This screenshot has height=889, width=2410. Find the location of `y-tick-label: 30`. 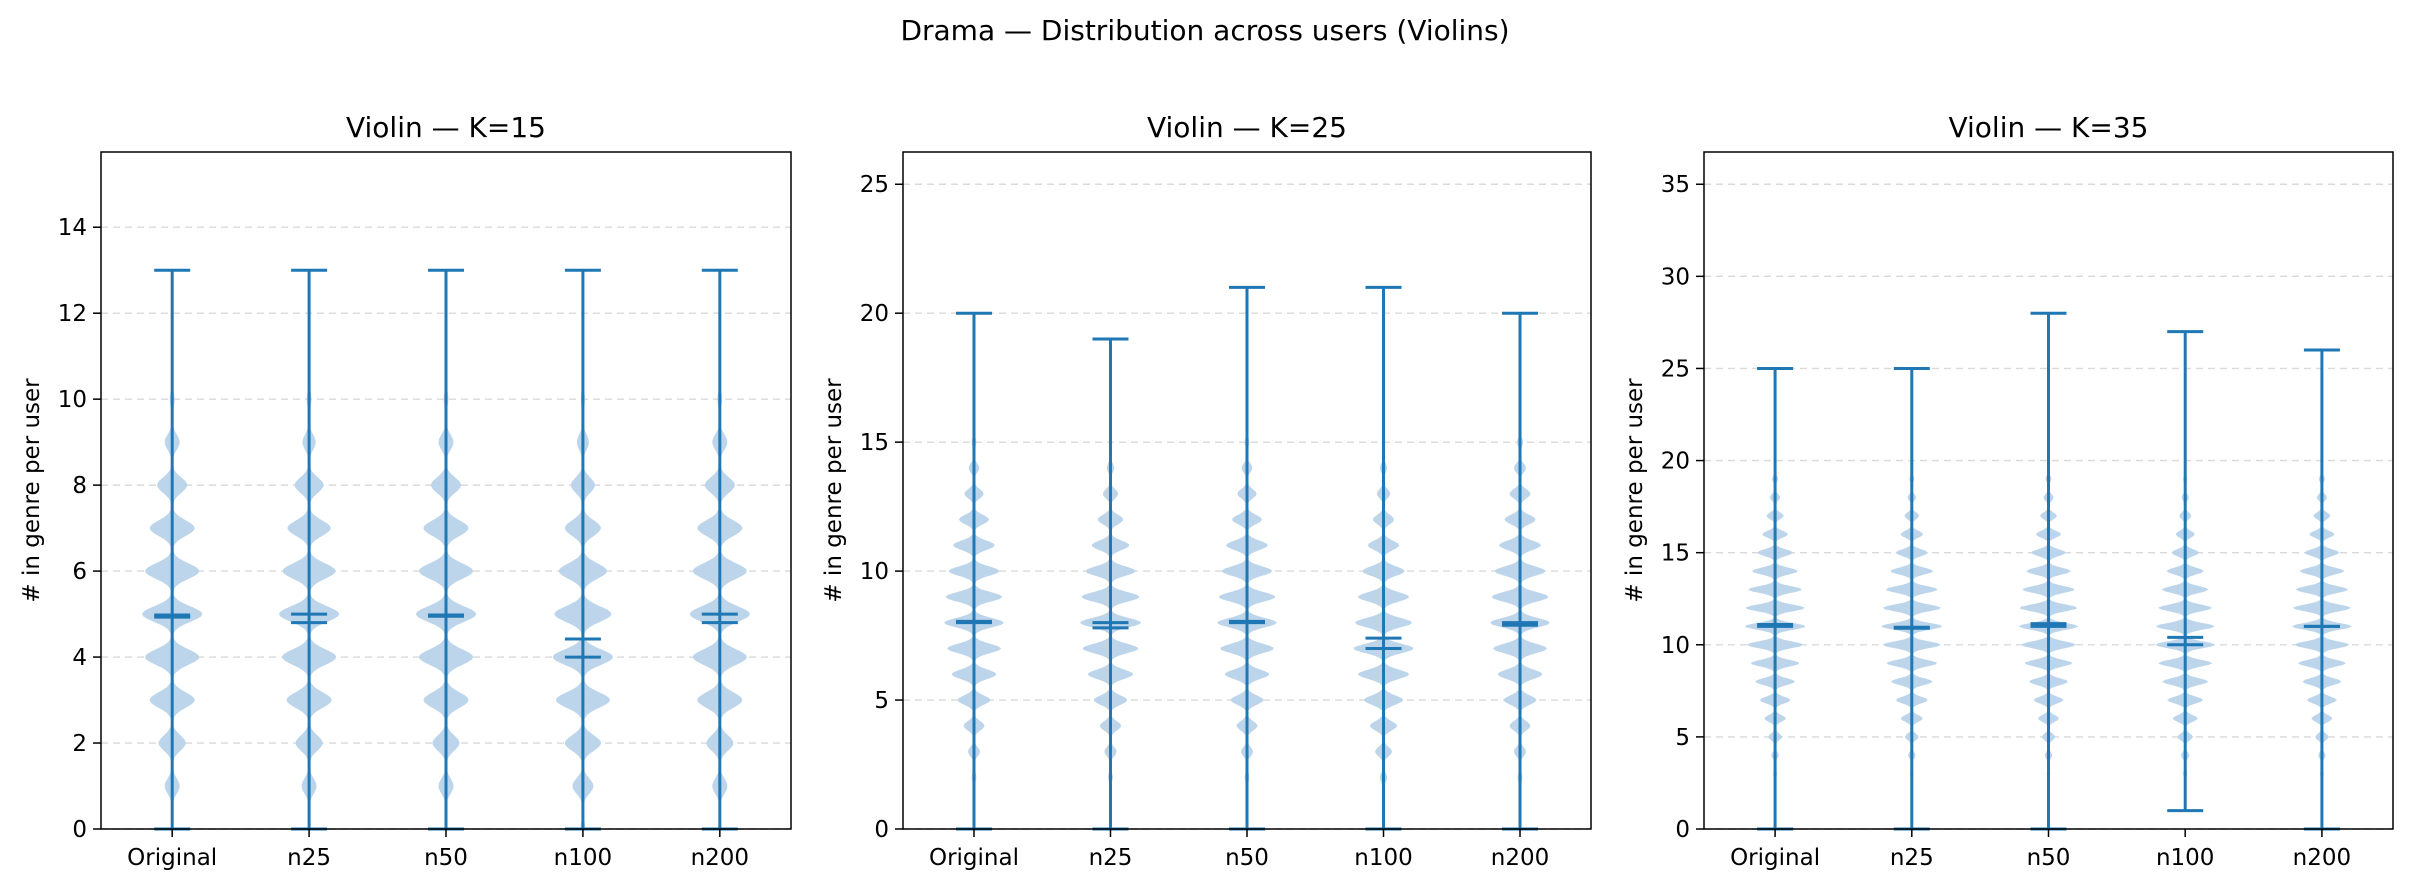

y-tick-label: 30 is located at coordinates (1675, 277).